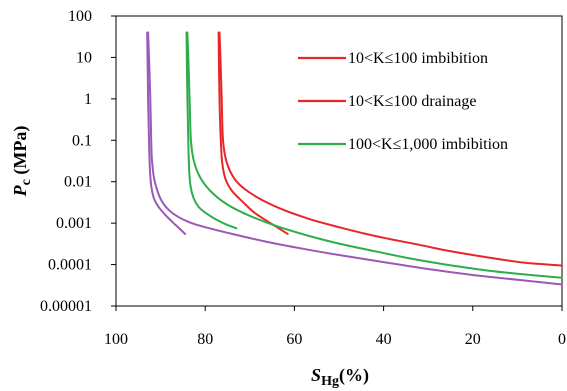 The height and width of the screenshot is (391, 567). What do you see at coordinates (22, 162) in the screenshot?
I see `y-axis-title: Pc (MPa)` at bounding box center [22, 162].